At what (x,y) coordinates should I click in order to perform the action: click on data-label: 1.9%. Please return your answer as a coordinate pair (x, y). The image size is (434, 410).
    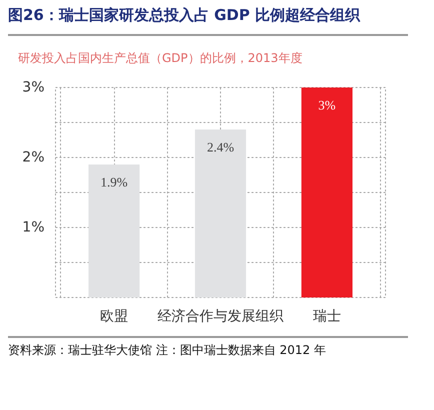
    Looking at the image, I should click on (114, 182).